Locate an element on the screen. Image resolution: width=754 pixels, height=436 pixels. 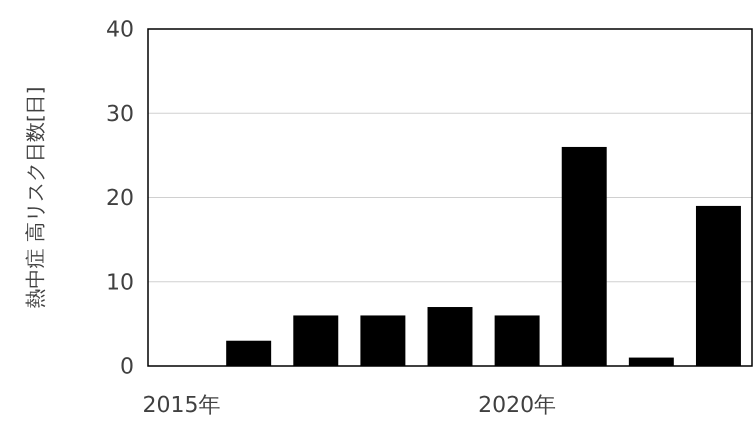
y-axis-title: 熱中症 高リスク日数[日] is located at coordinates (35, 197).